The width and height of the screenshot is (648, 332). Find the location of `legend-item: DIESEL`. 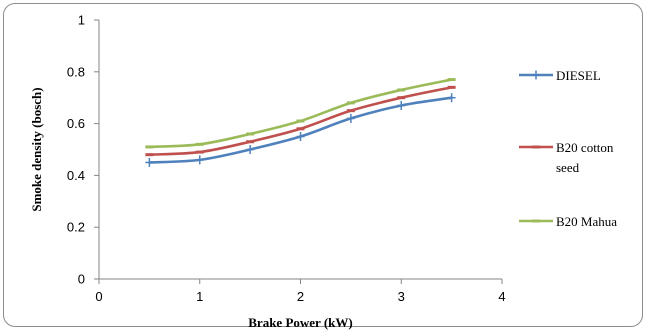

legend-item: DIESEL is located at coordinates (560, 75).